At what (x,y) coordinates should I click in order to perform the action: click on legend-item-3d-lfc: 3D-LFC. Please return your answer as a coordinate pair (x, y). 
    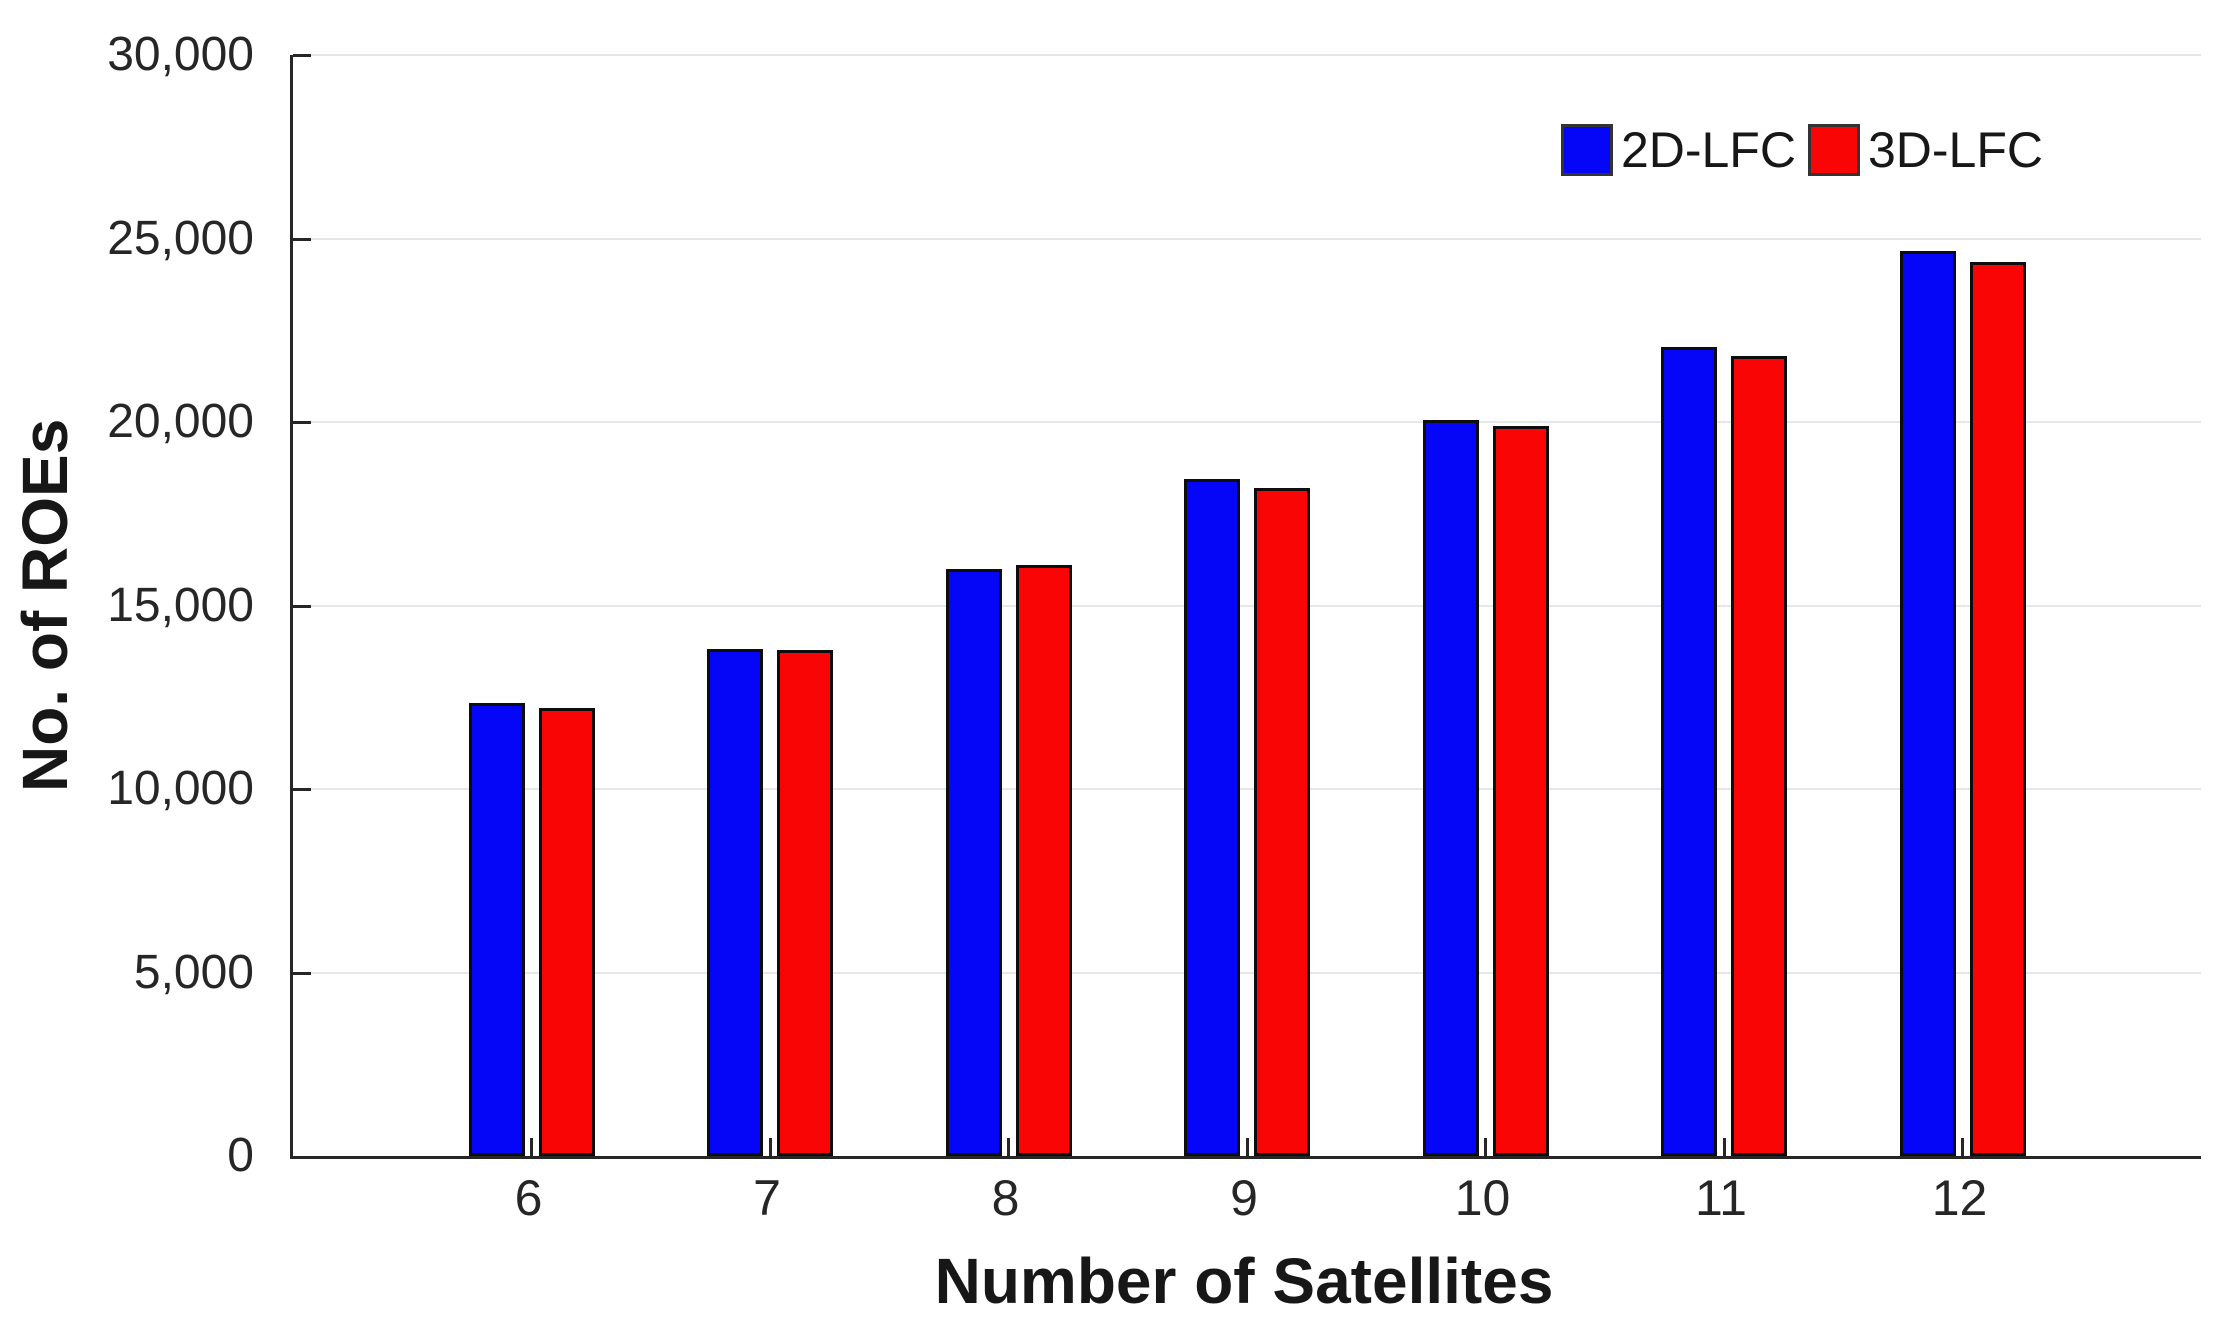
    Looking at the image, I should click on (1925, 150).